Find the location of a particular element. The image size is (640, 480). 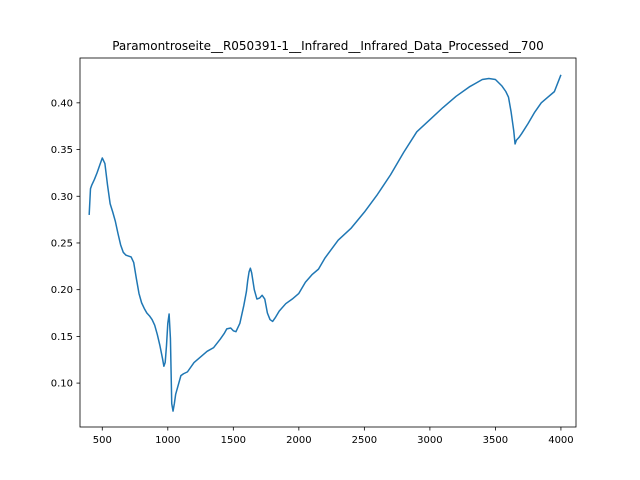

y-tick-label: 0.35 is located at coordinates (62, 150).